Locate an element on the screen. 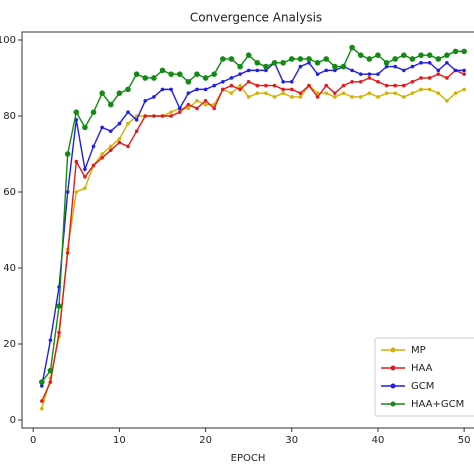 The height and width of the screenshot is (474, 474). x-tick-label: 10 is located at coordinates (119, 440).